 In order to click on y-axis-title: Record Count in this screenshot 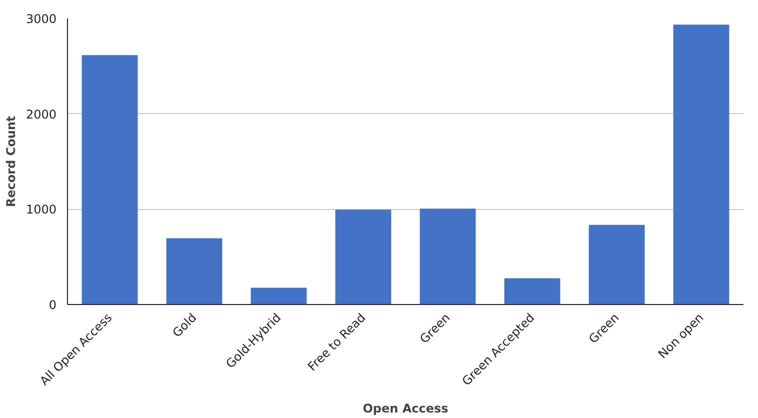, I will do `click(11, 162)`.